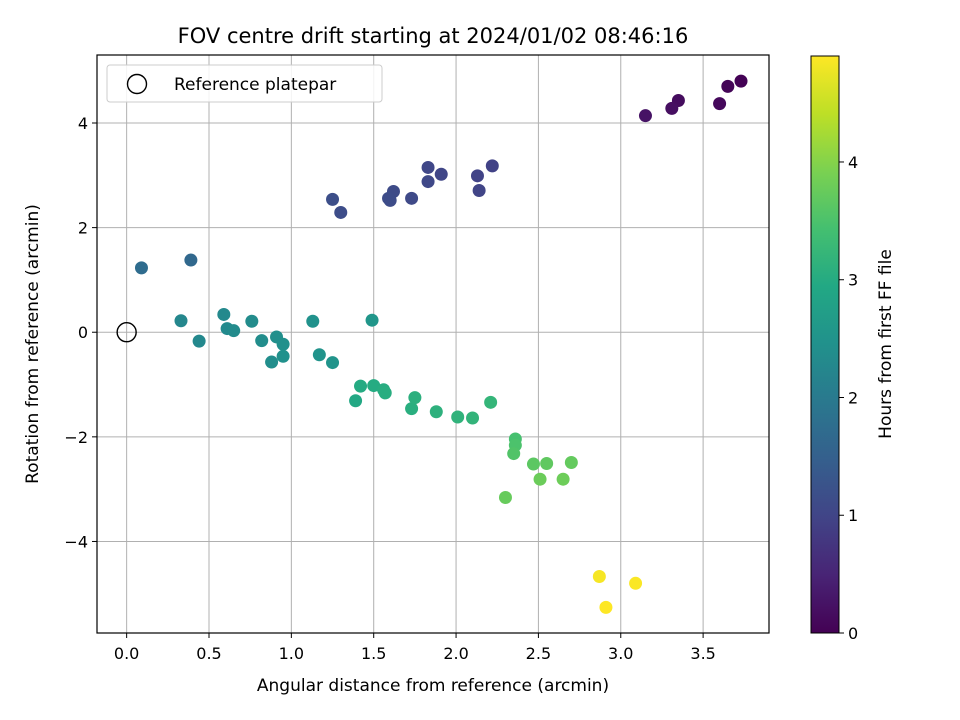 The image size is (960, 720). What do you see at coordinates (433, 686) in the screenshot?
I see `x-axis-label: Angular distance from reference (arcmin)` at bounding box center [433, 686].